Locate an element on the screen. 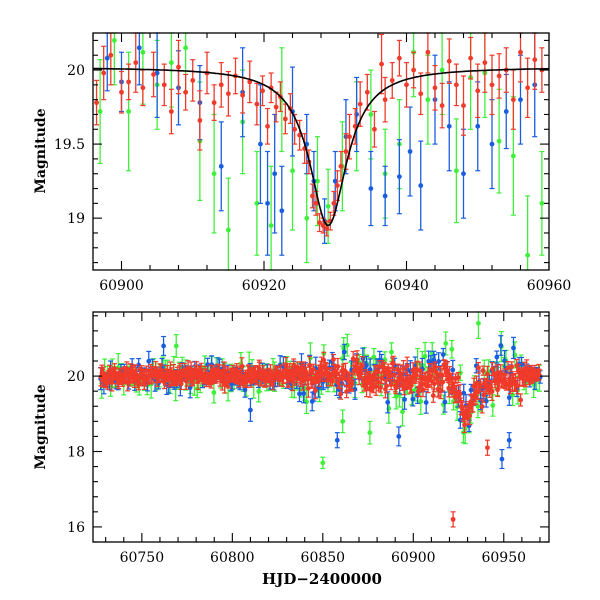  top-x-tick-label: 60920 is located at coordinates (264, 286).